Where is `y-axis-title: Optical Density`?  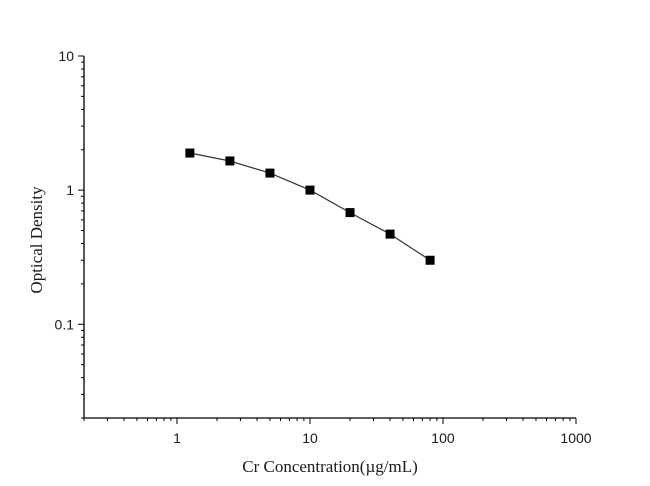 y-axis-title: Optical Density is located at coordinates (36, 240).